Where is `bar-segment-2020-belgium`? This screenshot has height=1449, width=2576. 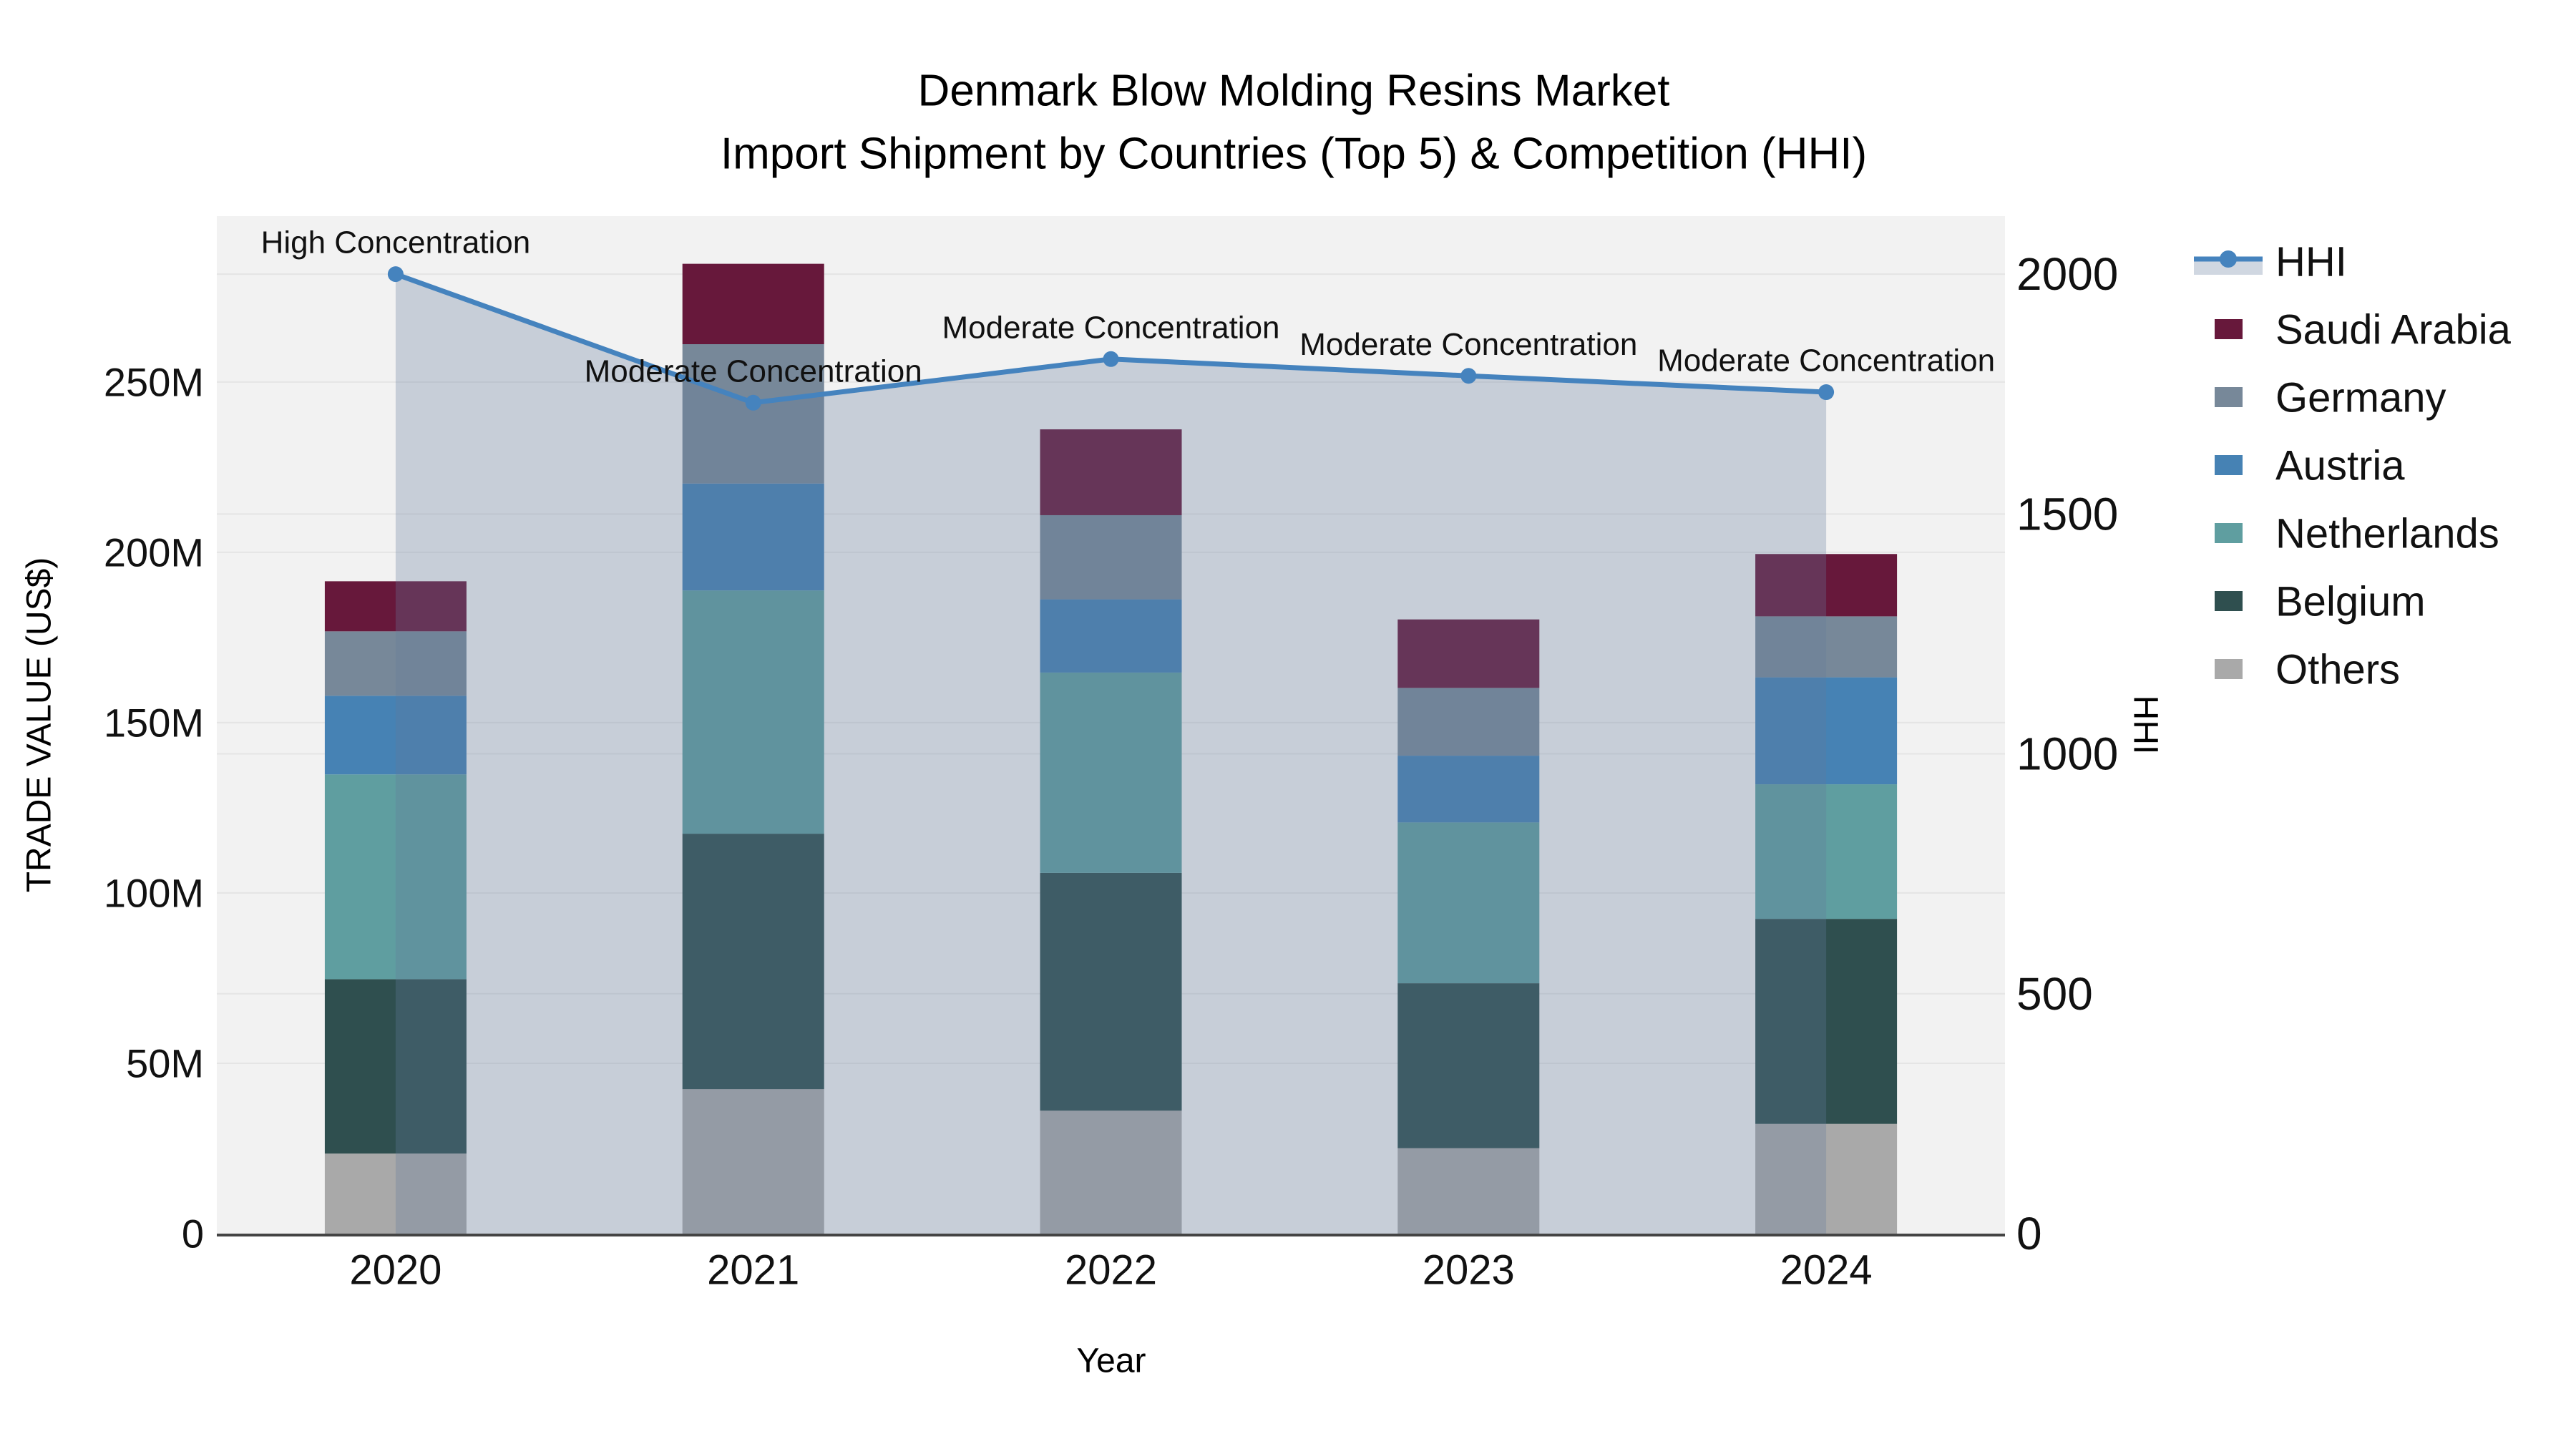 bar-segment-2020-belgium is located at coordinates (395, 1066).